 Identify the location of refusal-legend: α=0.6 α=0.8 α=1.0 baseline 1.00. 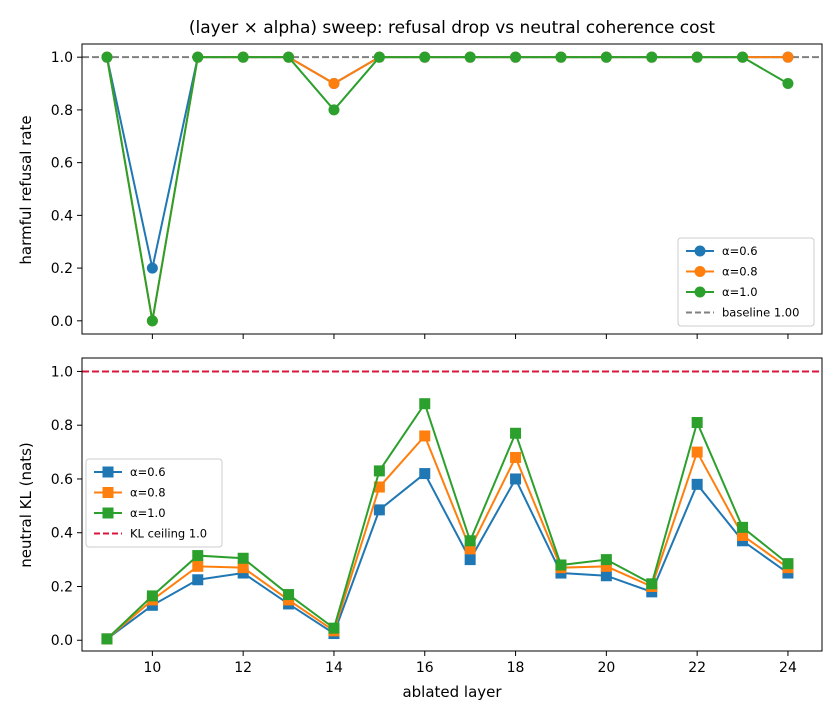
(746, 282).